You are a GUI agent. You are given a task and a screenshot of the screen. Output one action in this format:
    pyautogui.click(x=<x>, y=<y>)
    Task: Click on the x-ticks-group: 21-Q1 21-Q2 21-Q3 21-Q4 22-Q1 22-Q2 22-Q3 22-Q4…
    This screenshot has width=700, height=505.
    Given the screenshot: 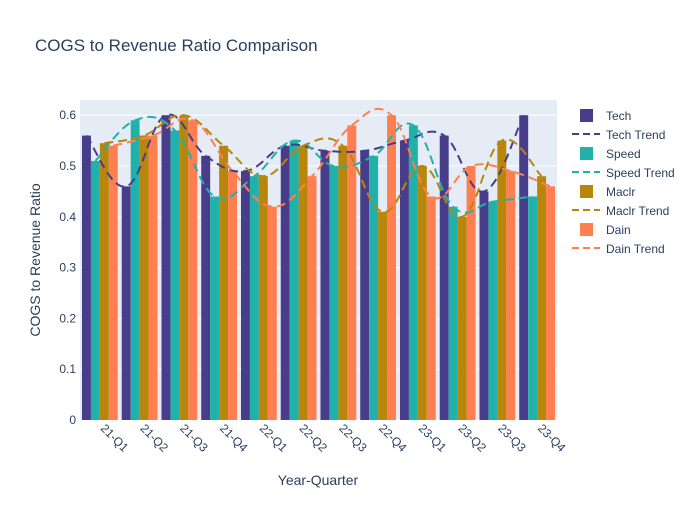 What is the action you would take?
    pyautogui.click(x=333, y=438)
    